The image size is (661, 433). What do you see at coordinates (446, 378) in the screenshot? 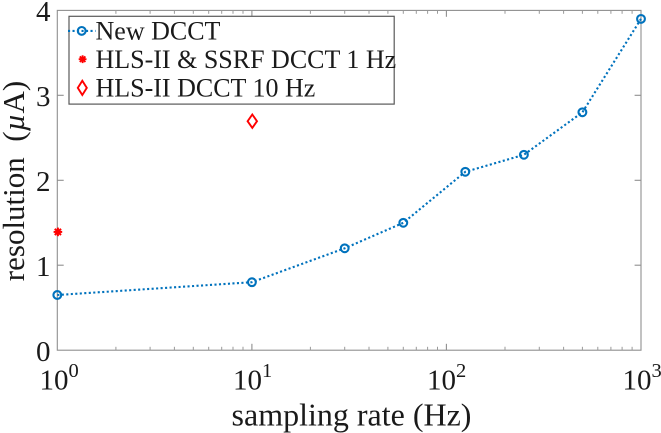
I see `svg-text: 102` at bounding box center [446, 378].